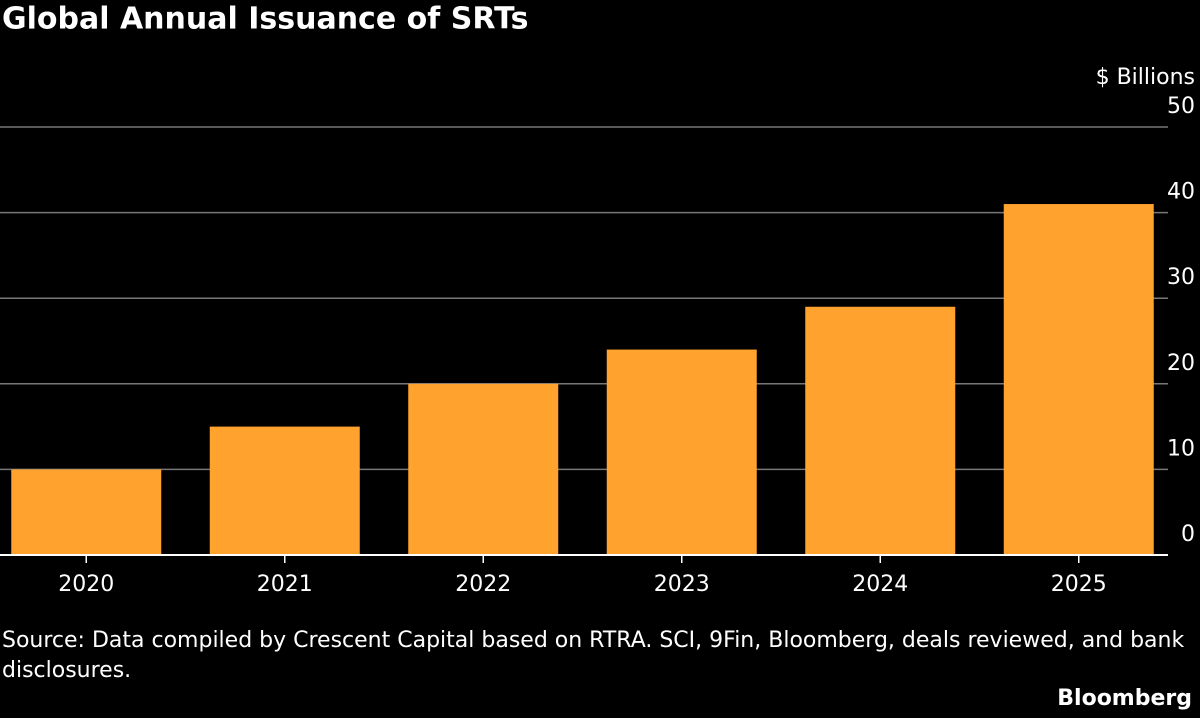  I want to click on y-tick-label: 30, so click(1181, 277).